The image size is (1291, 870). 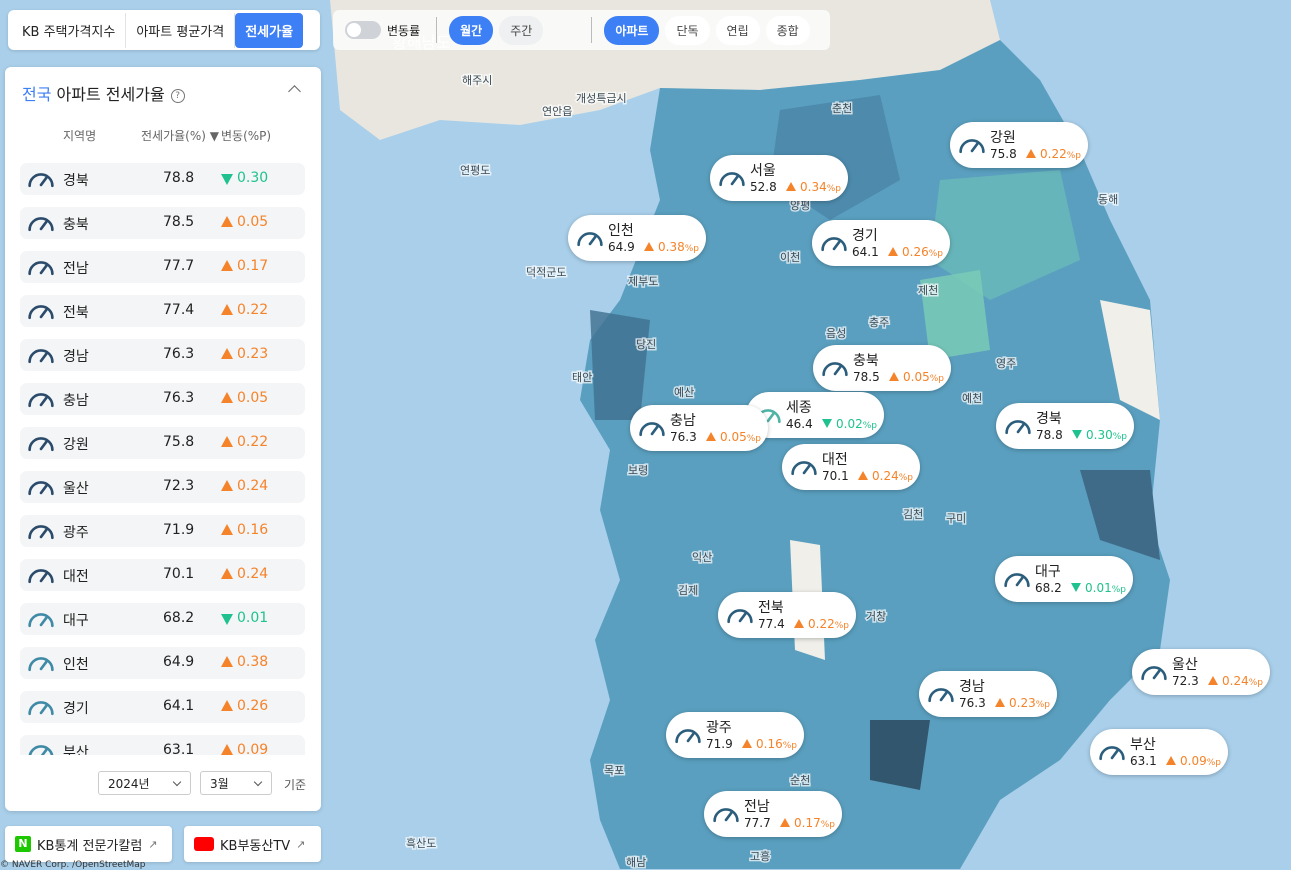 What do you see at coordinates (1159, 752) in the screenshot?
I see `region-marker: 부산 63.1 0.09%p` at bounding box center [1159, 752].